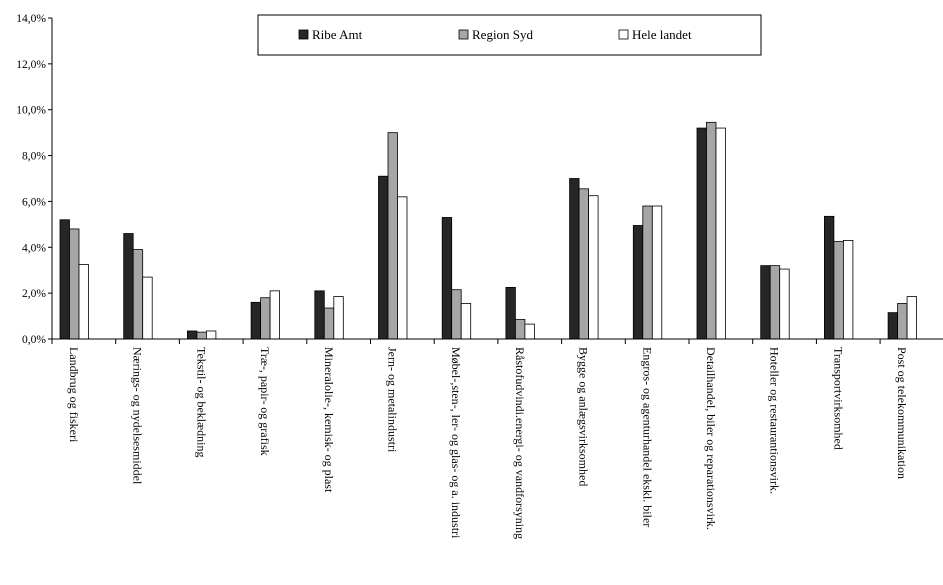 This screenshot has width=943, height=585. Describe the element at coordinates (337, 34) in the screenshot. I see `legend-label: Ribe Amt` at that location.